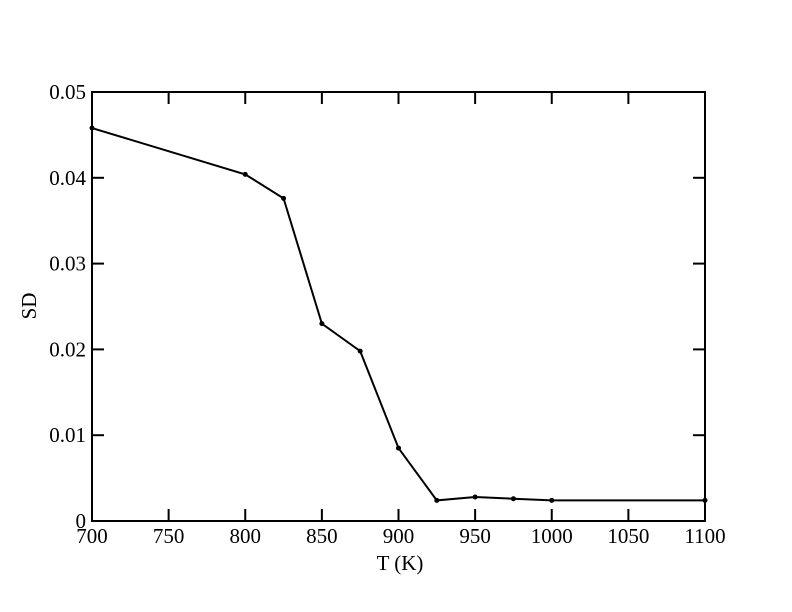 This screenshot has height=612, width=792. I want to click on x-tick-label: 750, so click(169, 536).